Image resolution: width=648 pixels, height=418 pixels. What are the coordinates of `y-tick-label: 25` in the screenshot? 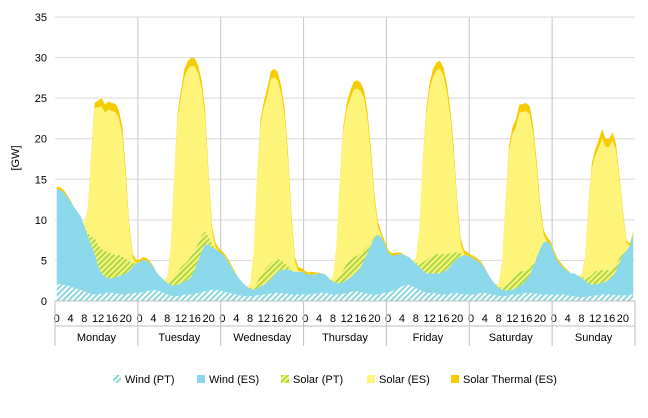 It's located at (41, 99).